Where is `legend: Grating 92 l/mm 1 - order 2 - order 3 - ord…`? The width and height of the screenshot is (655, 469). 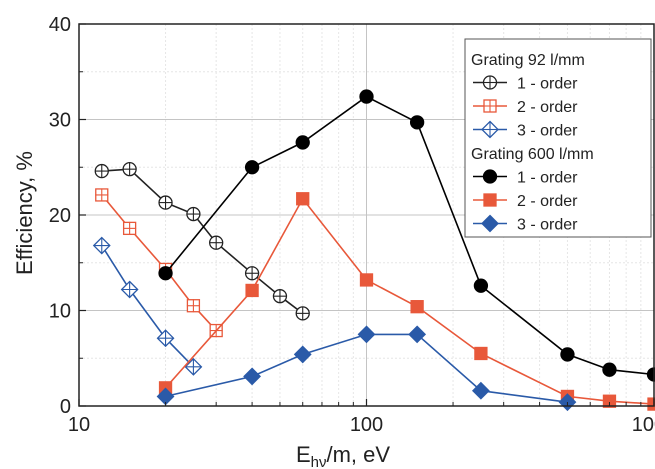 legend: Grating 92 l/mm 1 - order 2 - order 3 - ord… is located at coordinates (558, 138).